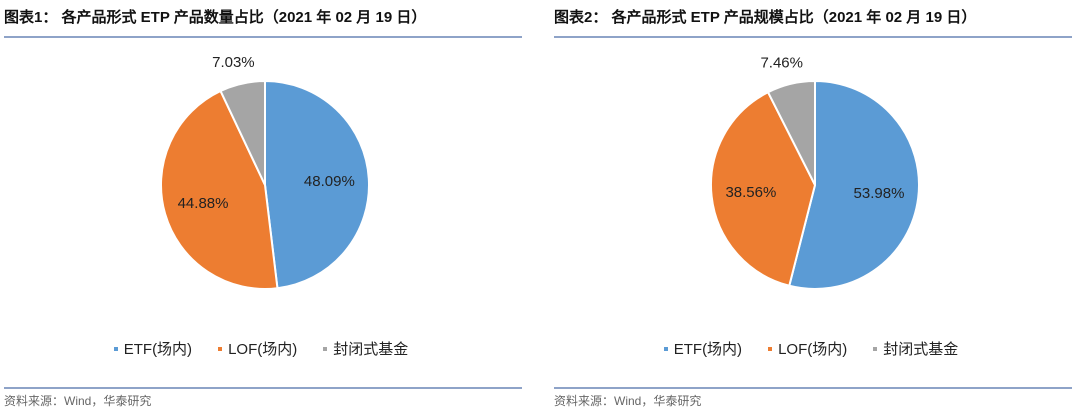  Describe the element at coordinates (203, 203) in the screenshot. I see `data-label: 44.88%` at that location.